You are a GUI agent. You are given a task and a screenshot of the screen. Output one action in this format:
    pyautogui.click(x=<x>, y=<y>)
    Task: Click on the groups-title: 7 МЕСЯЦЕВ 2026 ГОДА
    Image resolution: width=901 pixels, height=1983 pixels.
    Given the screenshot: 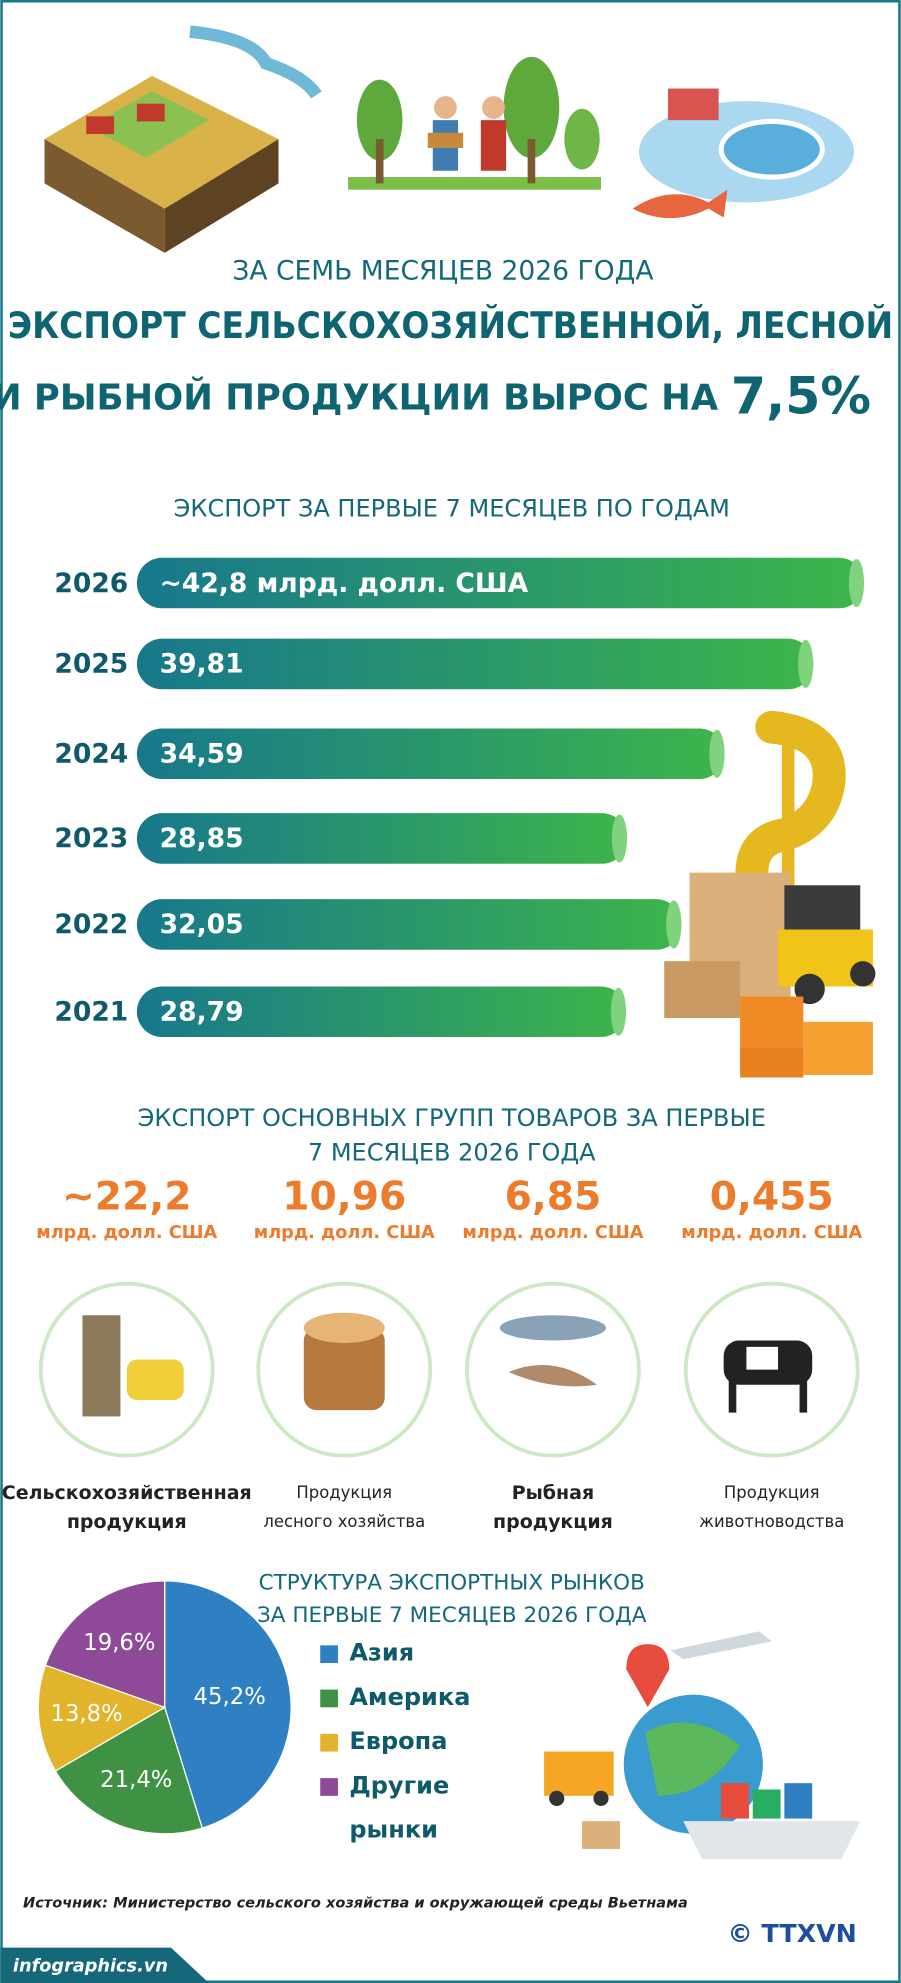 What is the action you would take?
    pyautogui.click(x=452, y=1152)
    